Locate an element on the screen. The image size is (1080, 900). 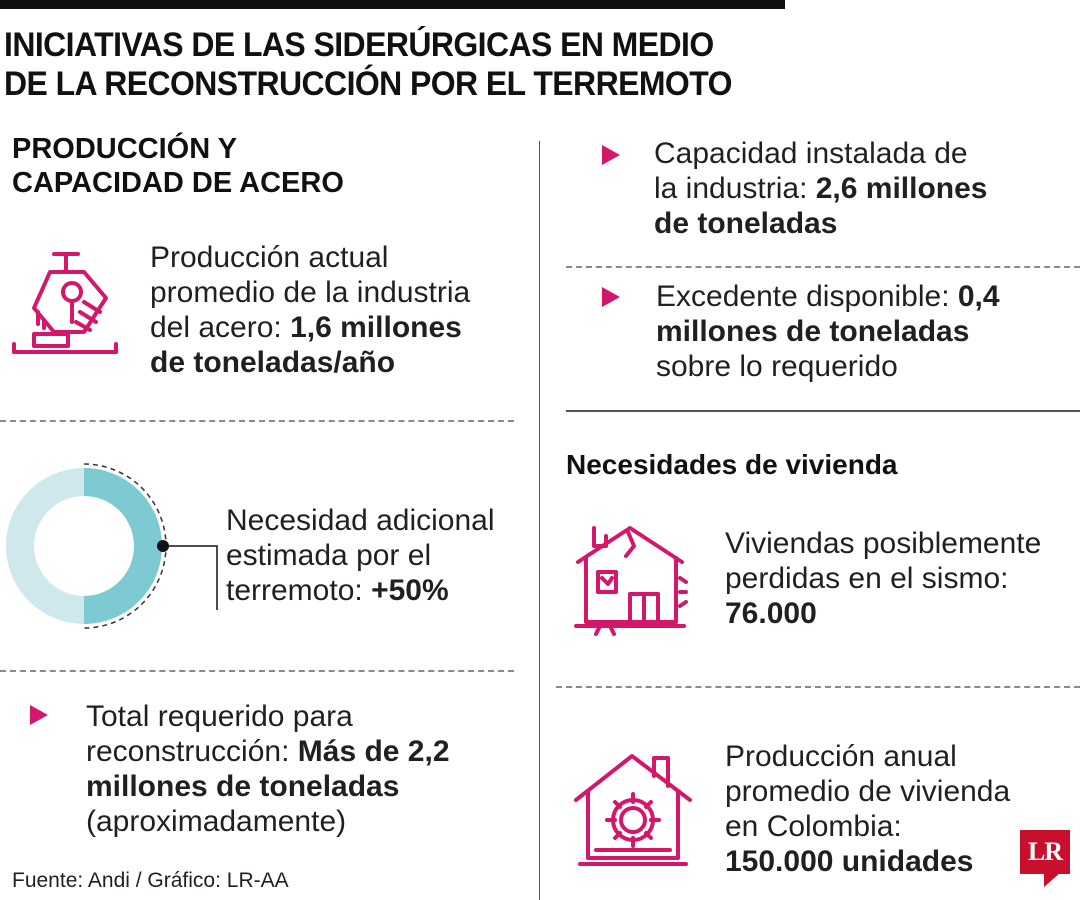
production-value-1: 1,6 millones is located at coordinates (376, 327).